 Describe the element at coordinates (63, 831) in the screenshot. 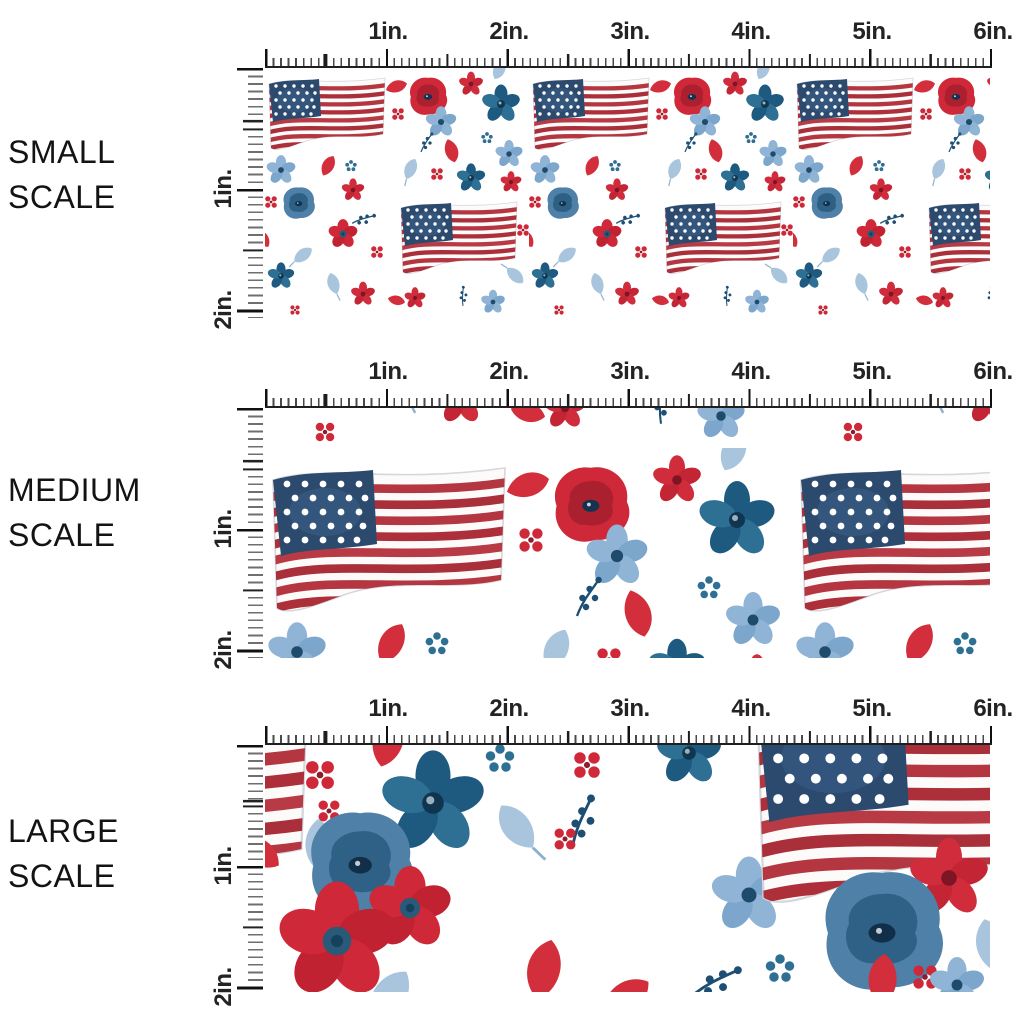

I see `panel-title-line1: LARGE` at that location.